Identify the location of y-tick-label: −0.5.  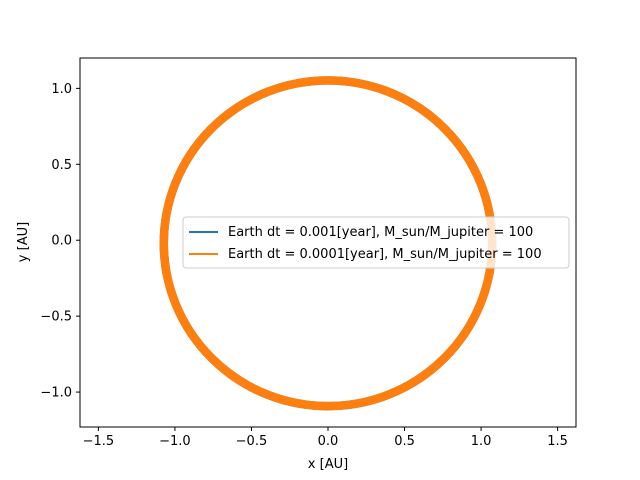
(56, 317).